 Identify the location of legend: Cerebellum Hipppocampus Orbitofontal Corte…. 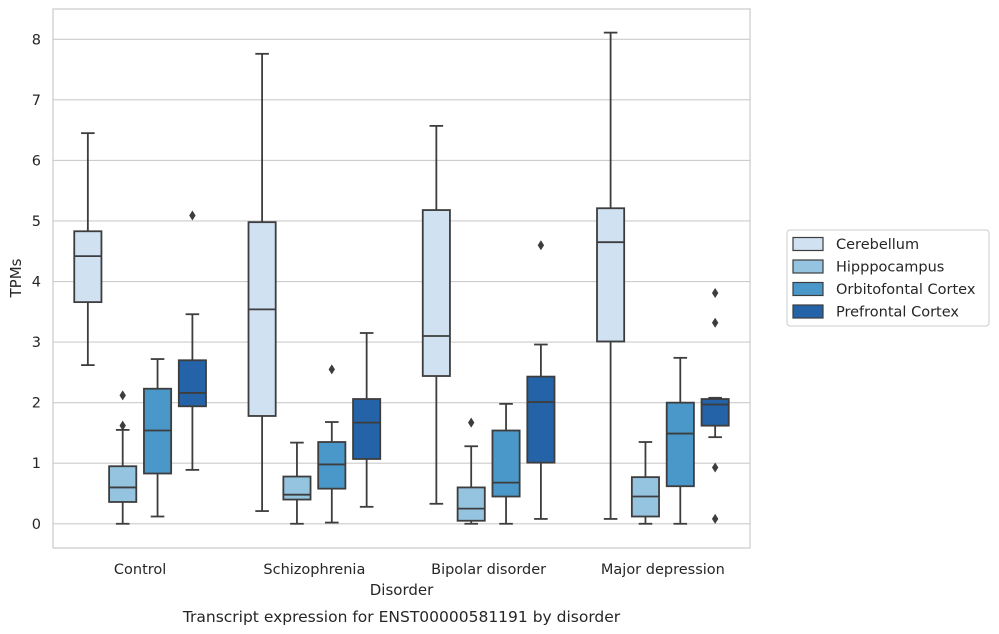
(888, 278).